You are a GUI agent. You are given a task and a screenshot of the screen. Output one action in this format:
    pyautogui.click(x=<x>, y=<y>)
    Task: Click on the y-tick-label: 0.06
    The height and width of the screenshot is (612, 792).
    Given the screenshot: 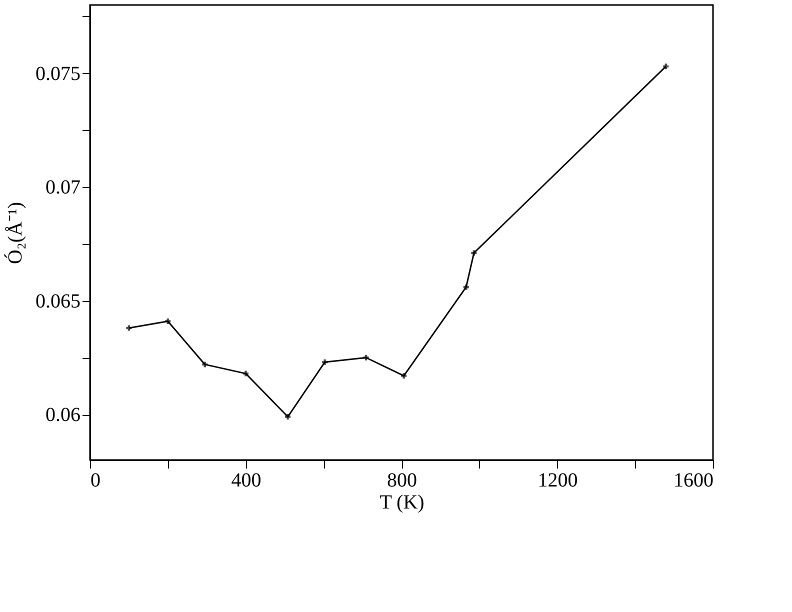 What is the action you would take?
    pyautogui.click(x=63, y=415)
    